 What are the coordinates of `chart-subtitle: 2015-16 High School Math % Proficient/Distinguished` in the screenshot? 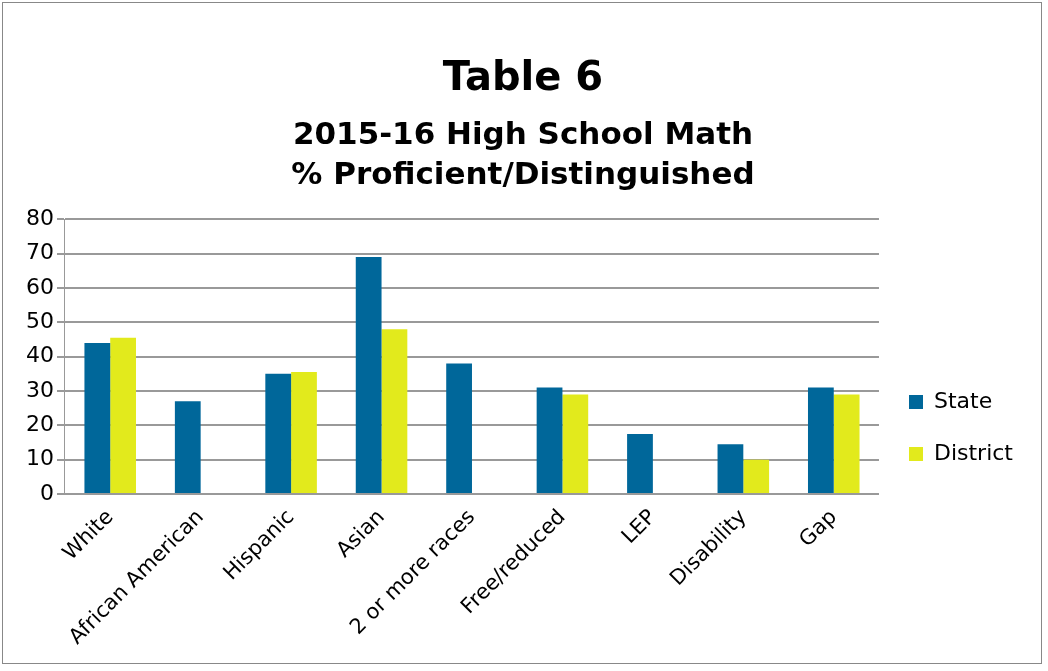 It's located at (523, 153).